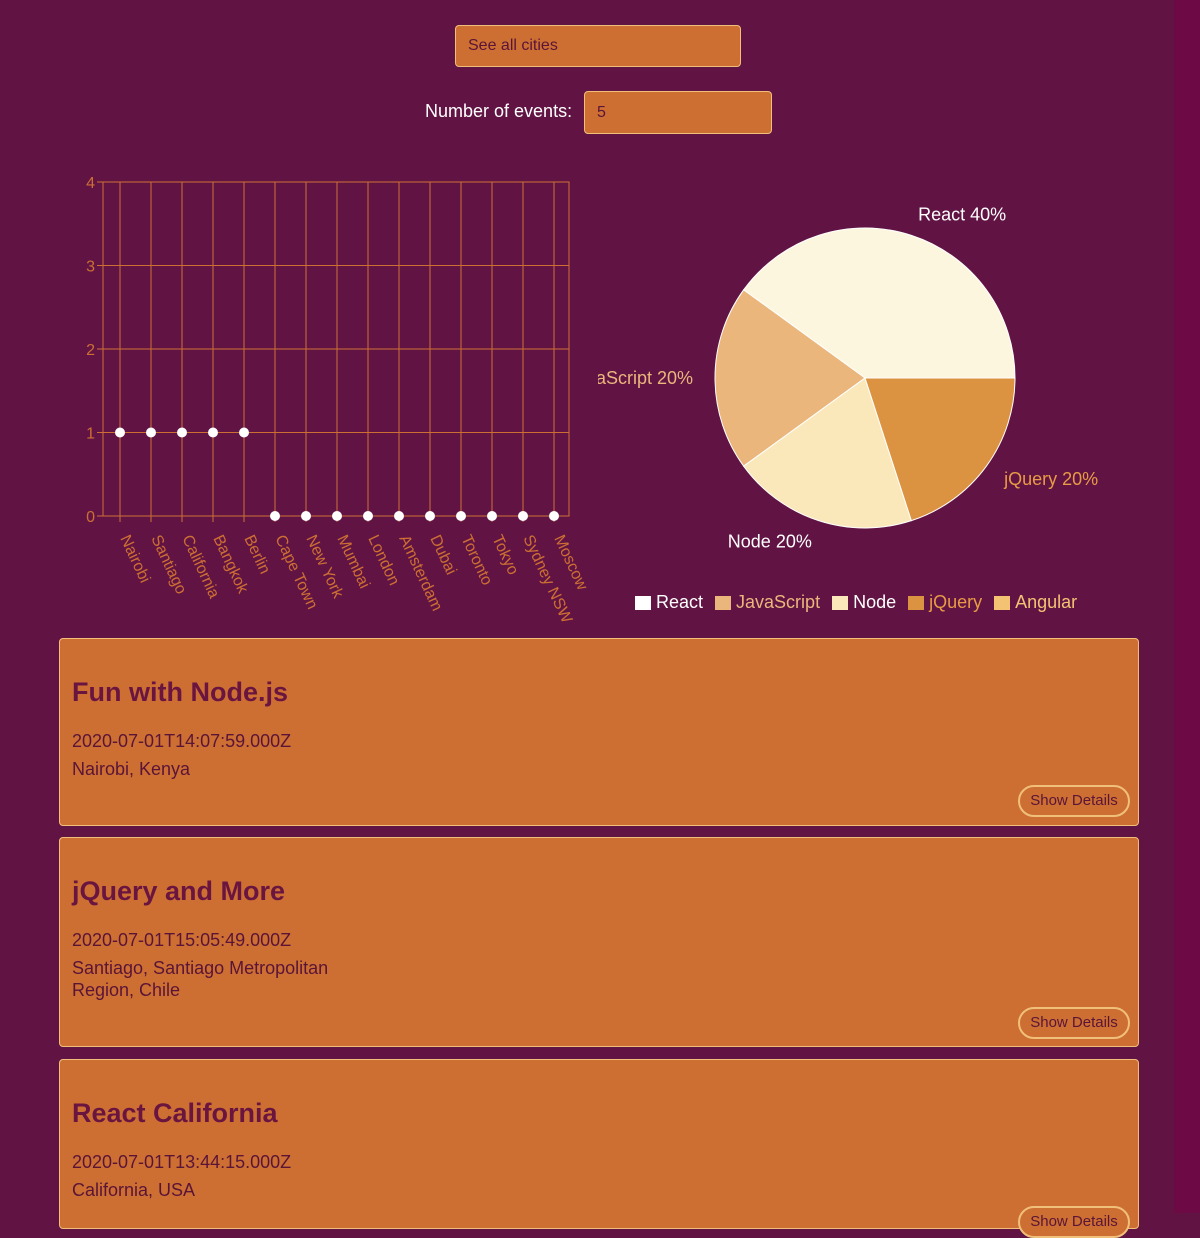 The width and height of the screenshot is (1200, 1238). I want to click on x-tick-label: Berlin, so click(256, 555).